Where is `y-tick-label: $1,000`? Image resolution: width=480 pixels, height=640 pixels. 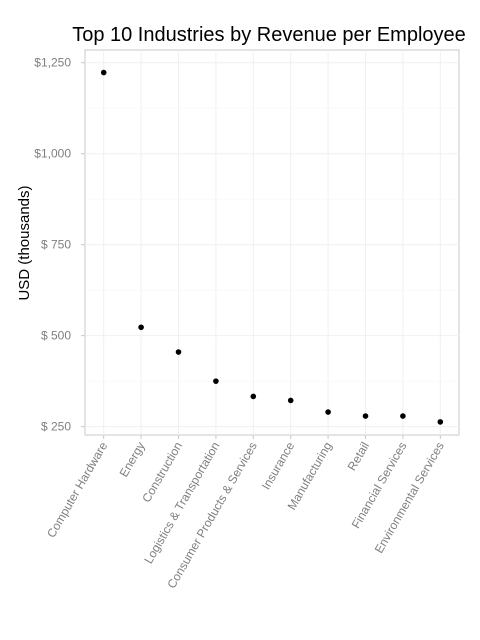
y-tick-label: $1,000 is located at coordinates (52, 154).